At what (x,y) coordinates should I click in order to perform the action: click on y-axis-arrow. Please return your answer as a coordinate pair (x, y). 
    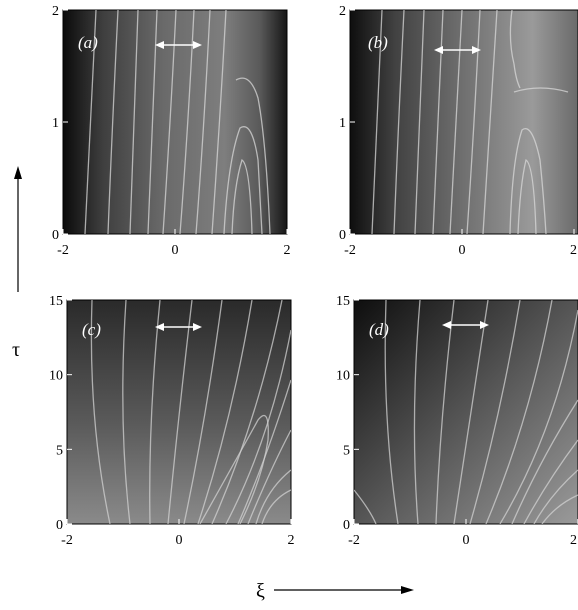
    Looking at the image, I should click on (18, 229).